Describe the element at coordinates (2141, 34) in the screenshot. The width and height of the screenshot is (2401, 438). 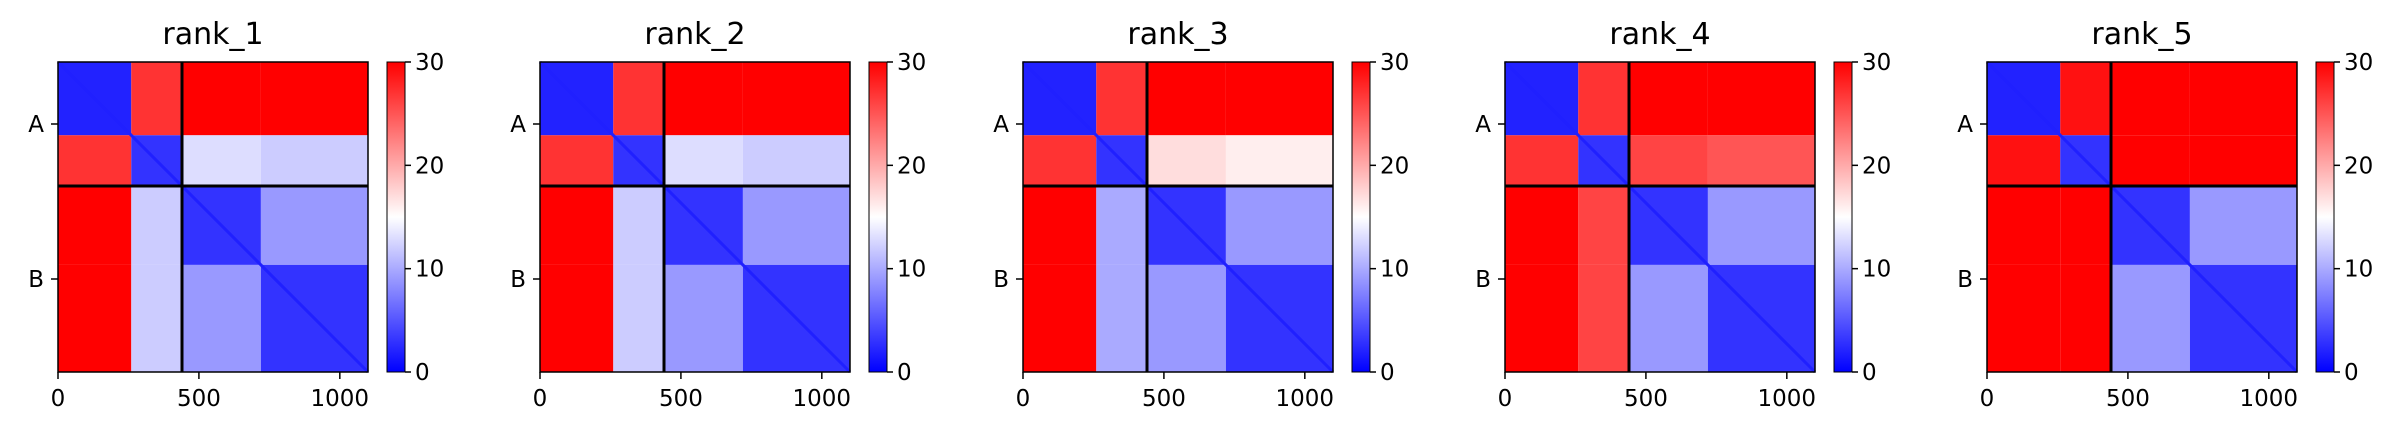
I see `panel-title: rank_5` at that location.